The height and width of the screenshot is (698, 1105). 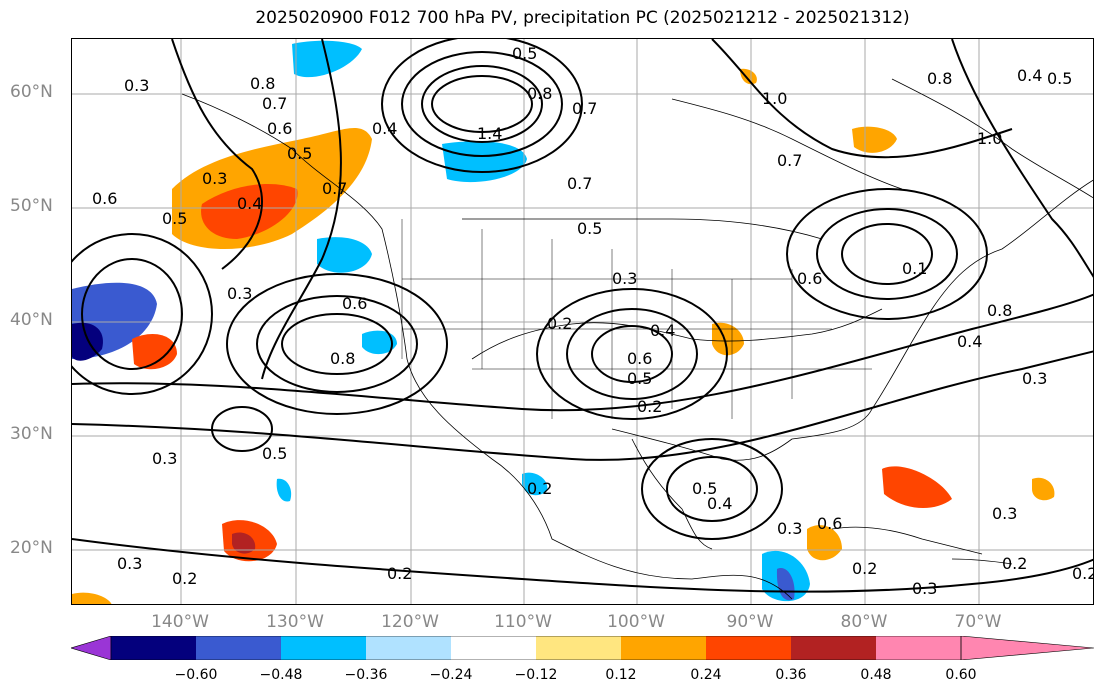 What do you see at coordinates (180, 622) in the screenshot?
I see `lon-label-140w: 140°W` at bounding box center [180, 622].